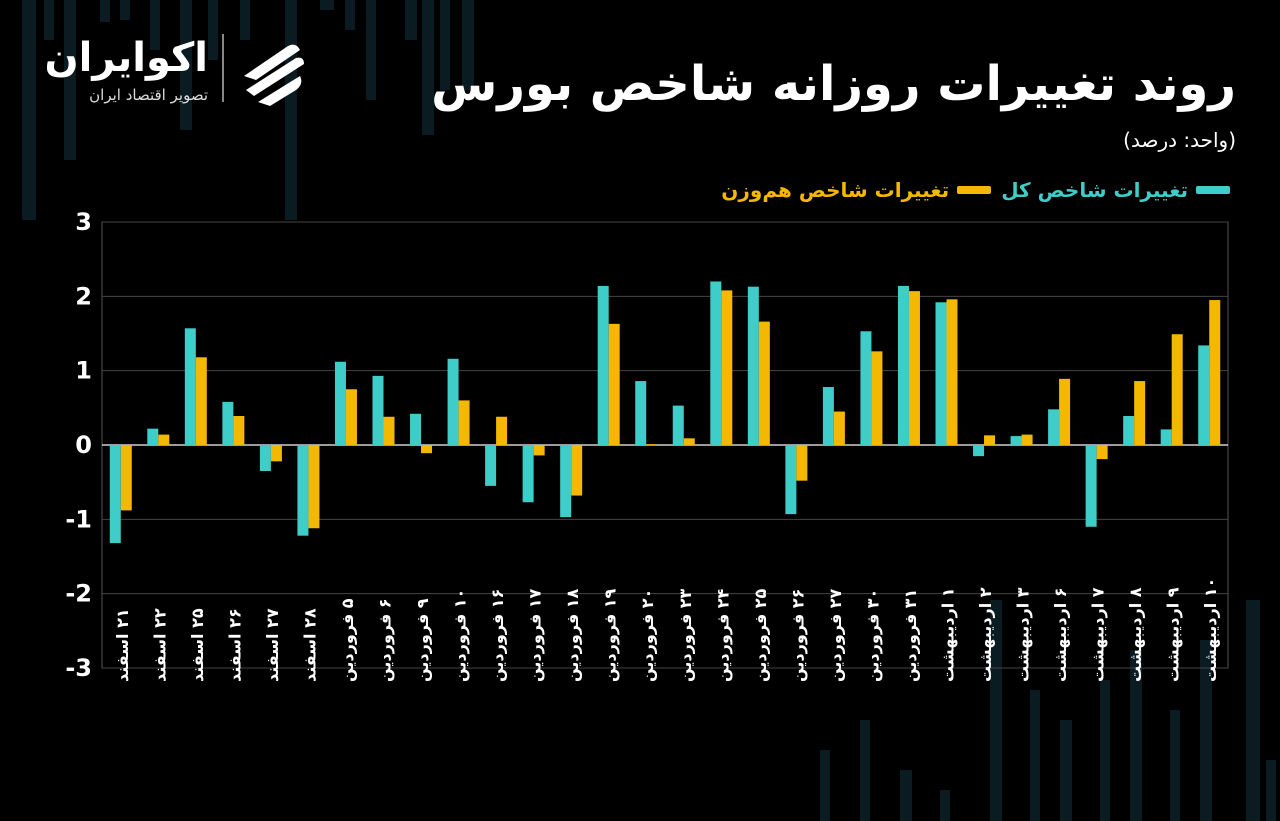  I want to click on y-tick-label: -3, so click(78, 668).